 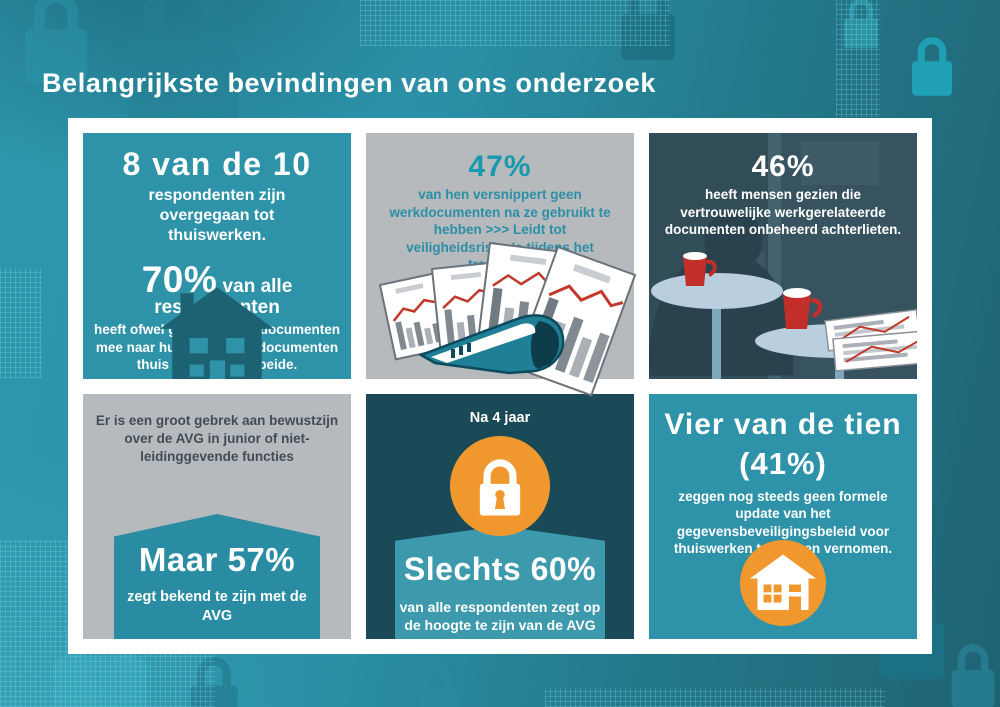 What do you see at coordinates (783, 424) in the screenshot?
I see `stat-4-of-10: Vier van de tien` at bounding box center [783, 424].